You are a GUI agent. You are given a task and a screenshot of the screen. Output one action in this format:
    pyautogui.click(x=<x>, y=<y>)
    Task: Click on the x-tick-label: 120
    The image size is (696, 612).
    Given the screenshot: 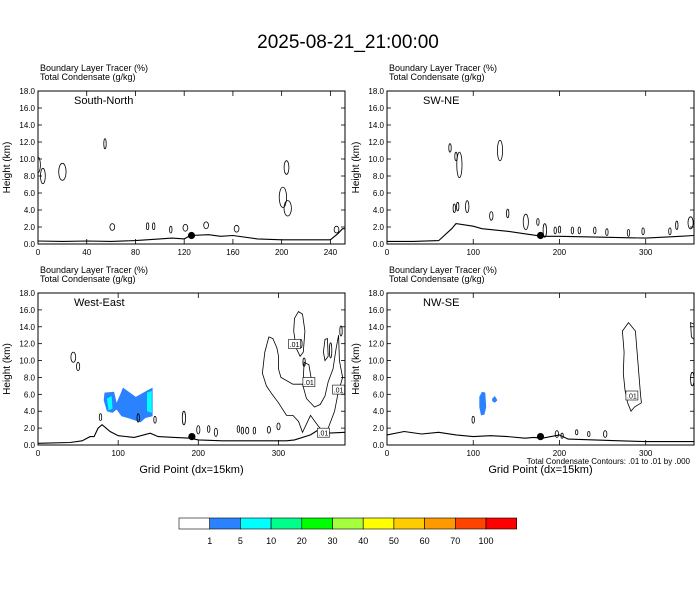 What is the action you would take?
    pyautogui.click(x=185, y=252)
    